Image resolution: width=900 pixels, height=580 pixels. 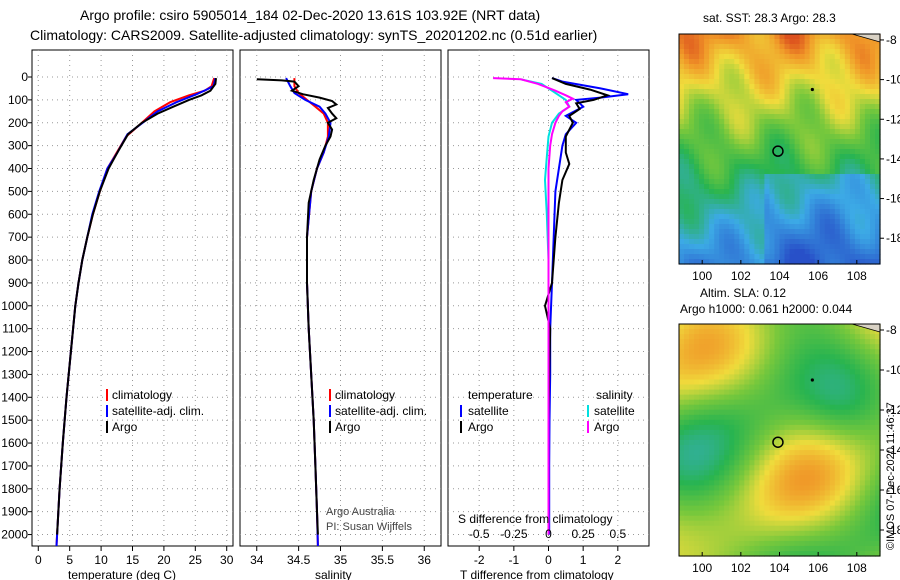 I want to click on map-lon-label: 106, so click(x=818, y=568).